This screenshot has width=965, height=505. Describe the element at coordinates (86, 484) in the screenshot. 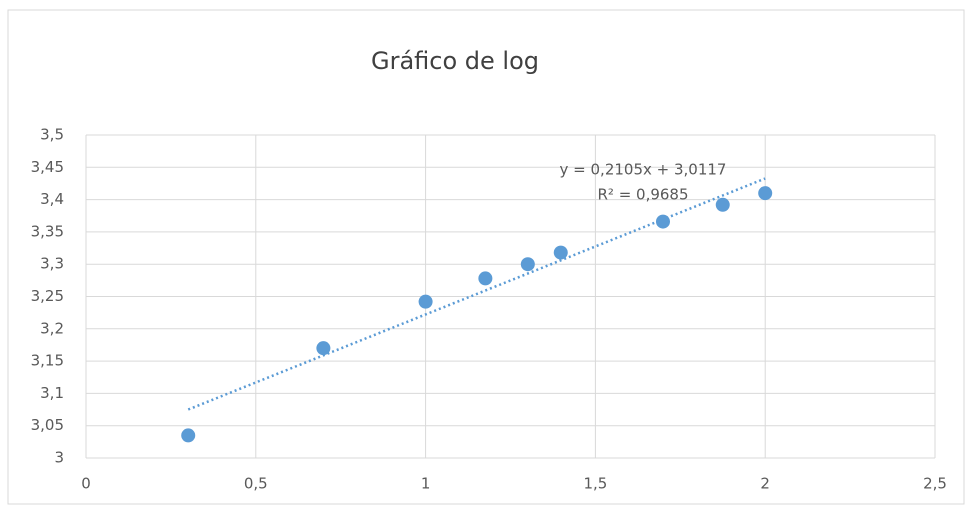

I see `x-tick-label: 0` at that location.